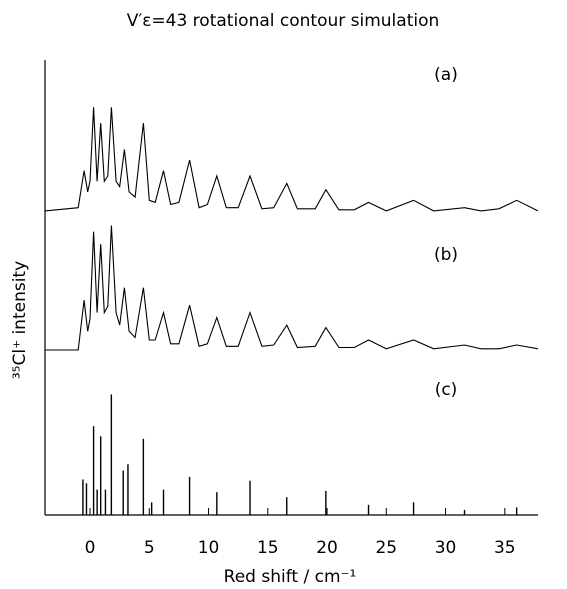  Describe the element at coordinates (386, 548) in the screenshot. I see `x-tick-label: 25` at that location.